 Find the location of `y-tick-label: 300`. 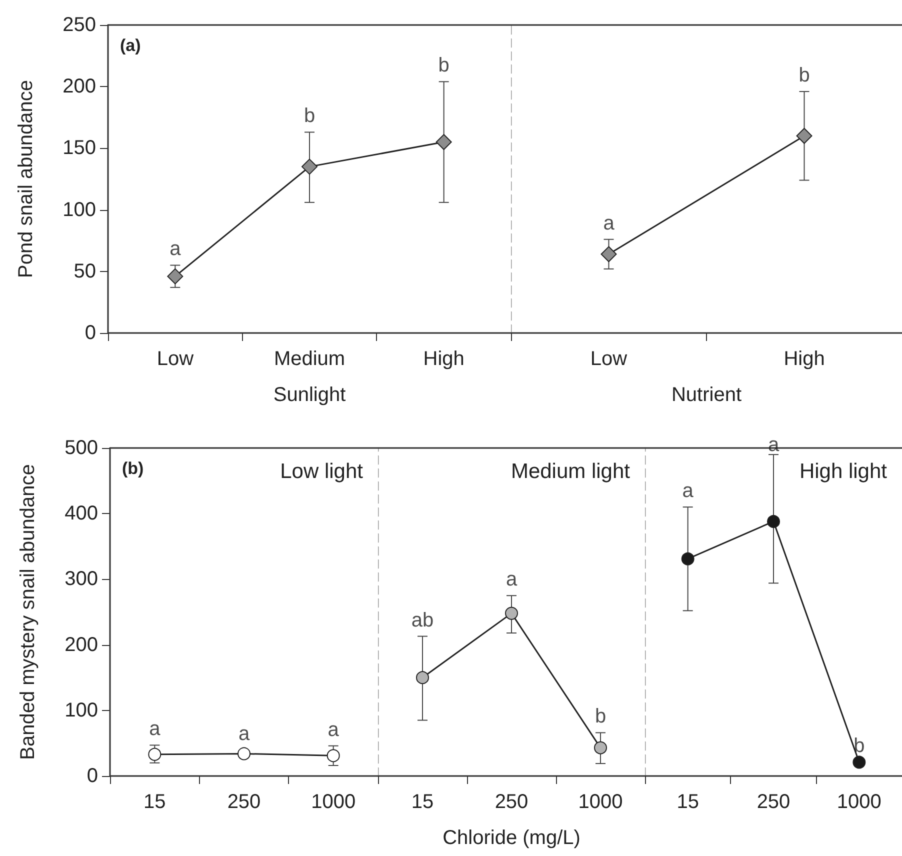

y-tick-label: 300 is located at coordinates (81, 579).